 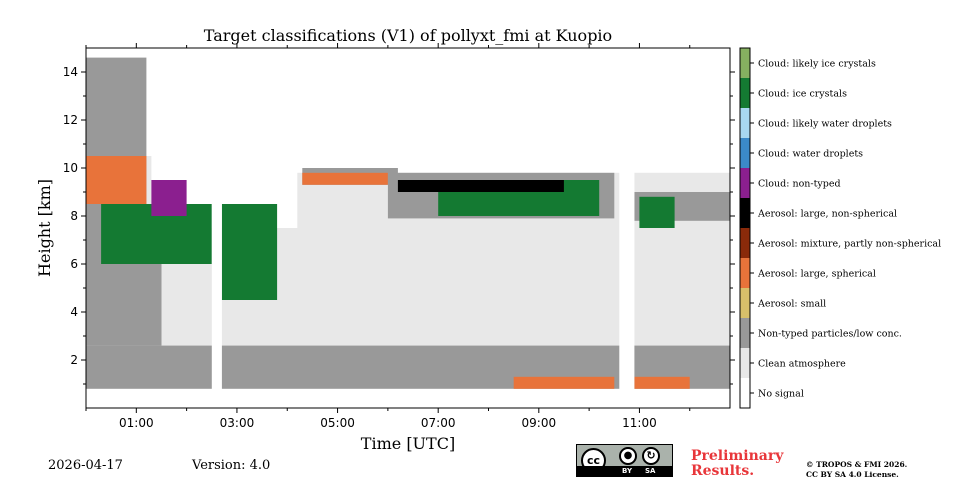 What do you see at coordinates (639, 423) in the screenshot?
I see `x-tick-label: 11:00` at bounding box center [639, 423].